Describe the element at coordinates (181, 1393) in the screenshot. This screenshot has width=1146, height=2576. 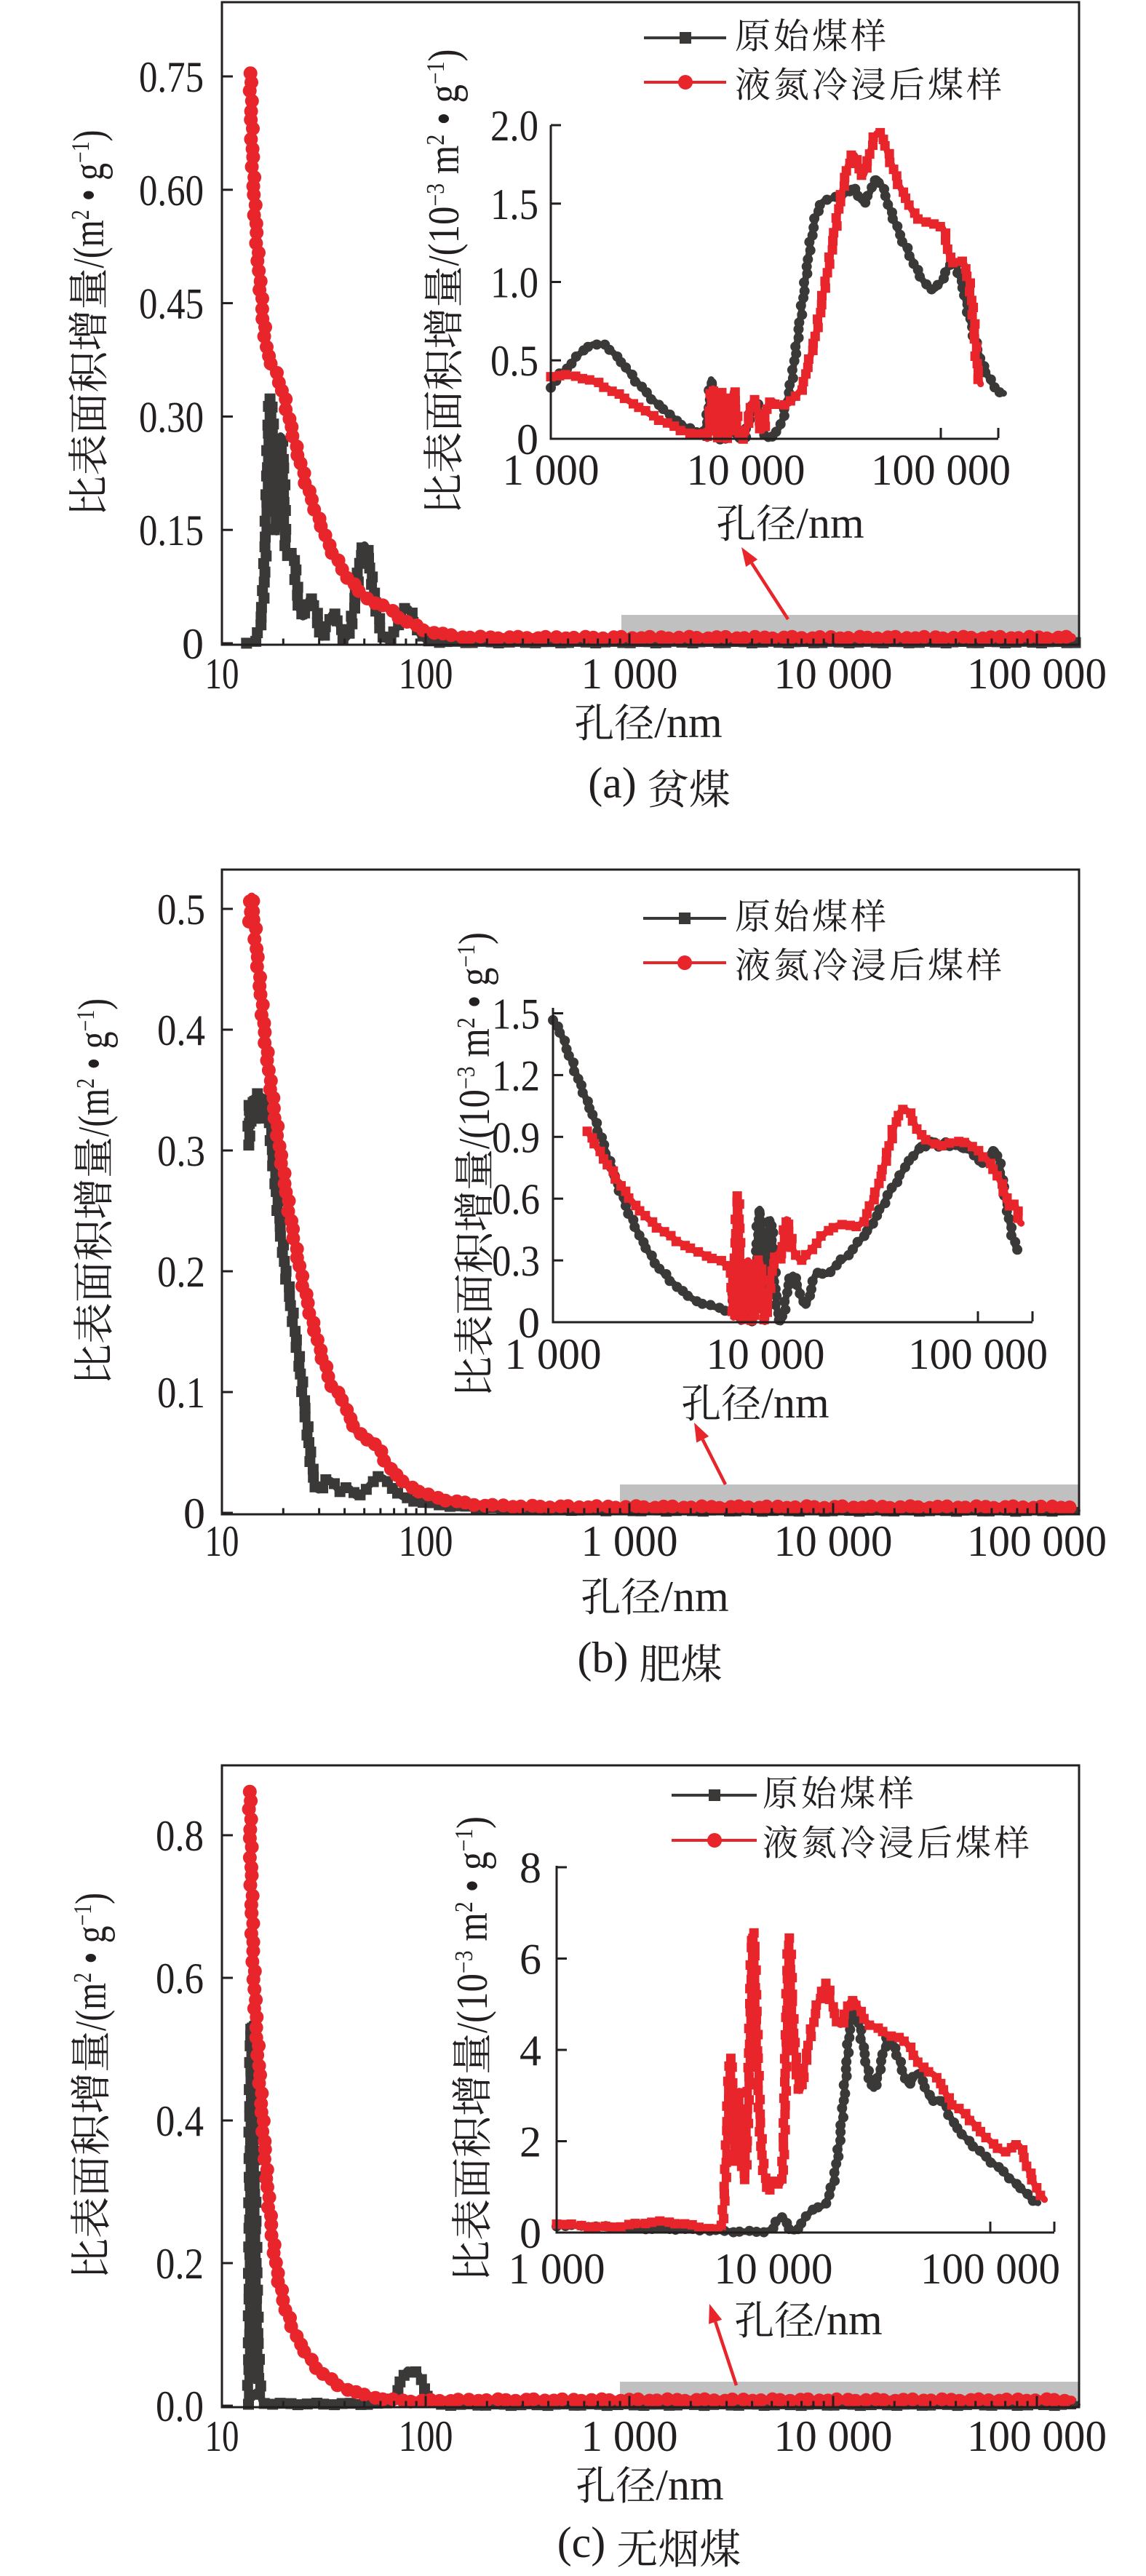
I see `svg-text: 0.1` at that location.